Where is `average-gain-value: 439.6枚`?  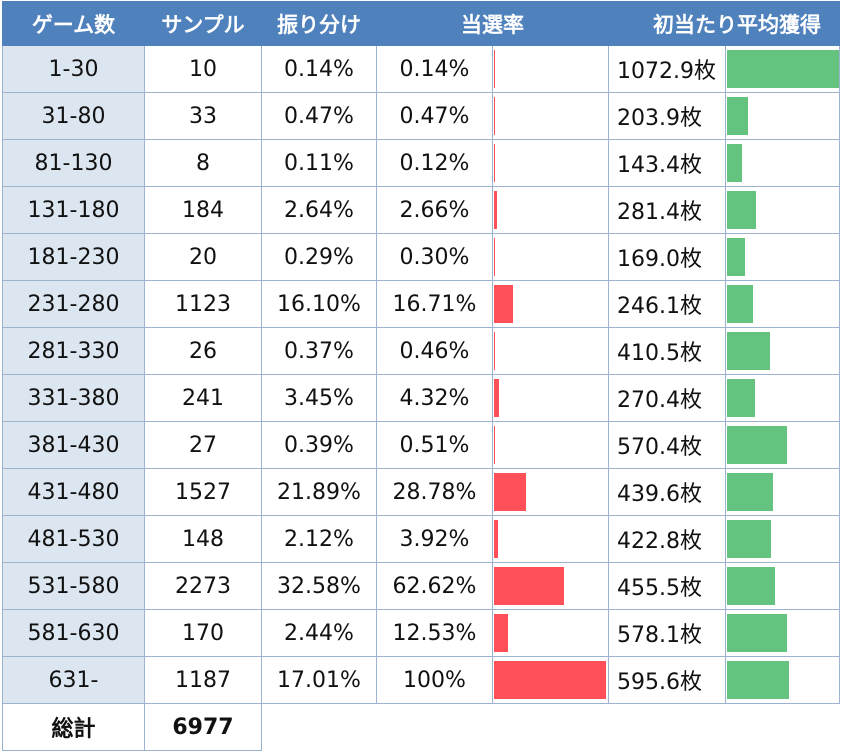 average-gain-value: 439.6枚 is located at coordinates (667, 492).